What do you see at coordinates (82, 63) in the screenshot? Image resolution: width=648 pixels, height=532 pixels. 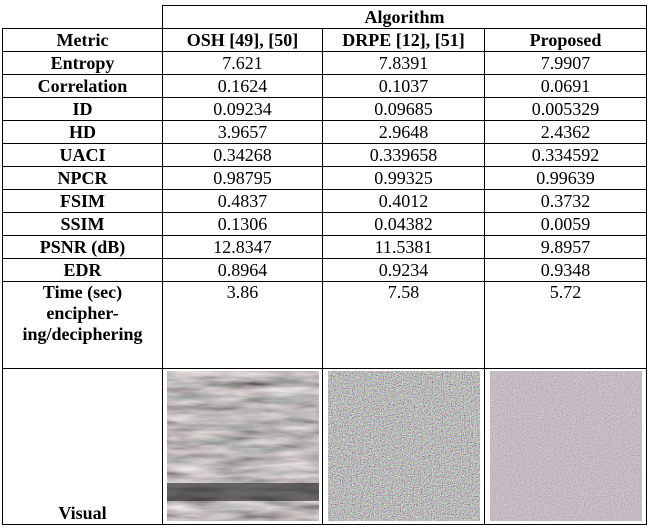 I see `metric-label: Entropy` at bounding box center [82, 63].